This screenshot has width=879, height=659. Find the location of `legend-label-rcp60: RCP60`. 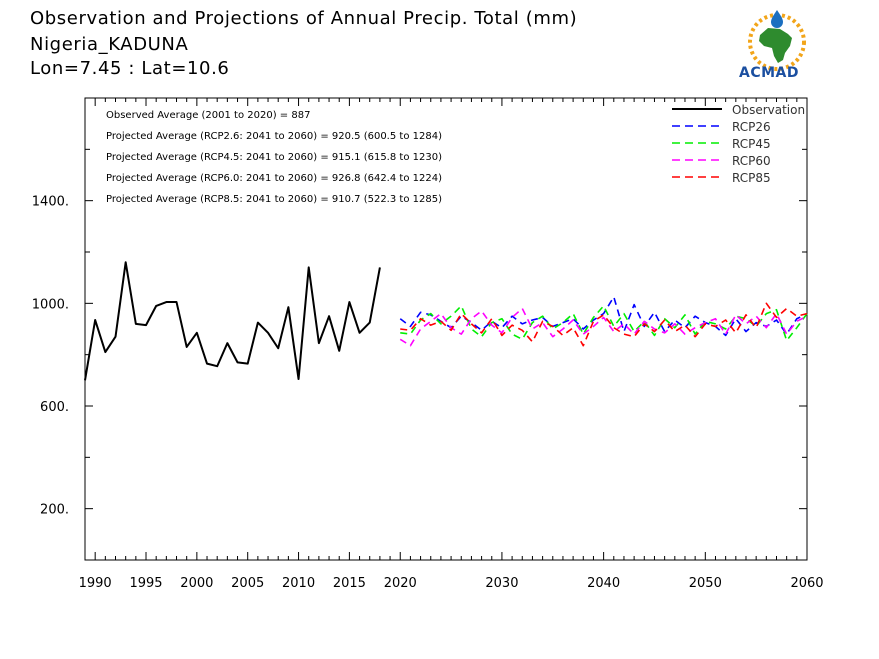

legend-label-rcp60: RCP60 is located at coordinates (751, 161).